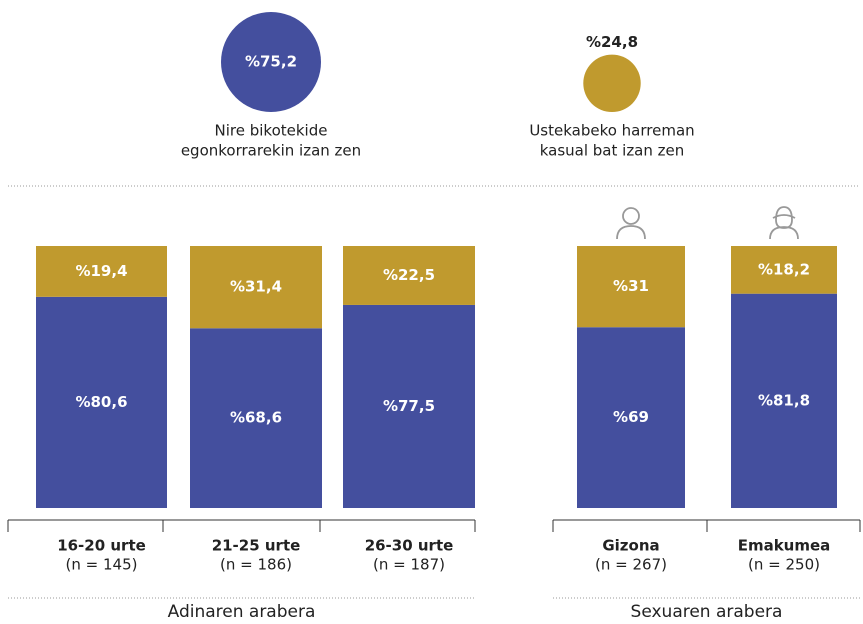 This screenshot has height=624, width=863. I want to click on male-icon-head, so click(631, 216).